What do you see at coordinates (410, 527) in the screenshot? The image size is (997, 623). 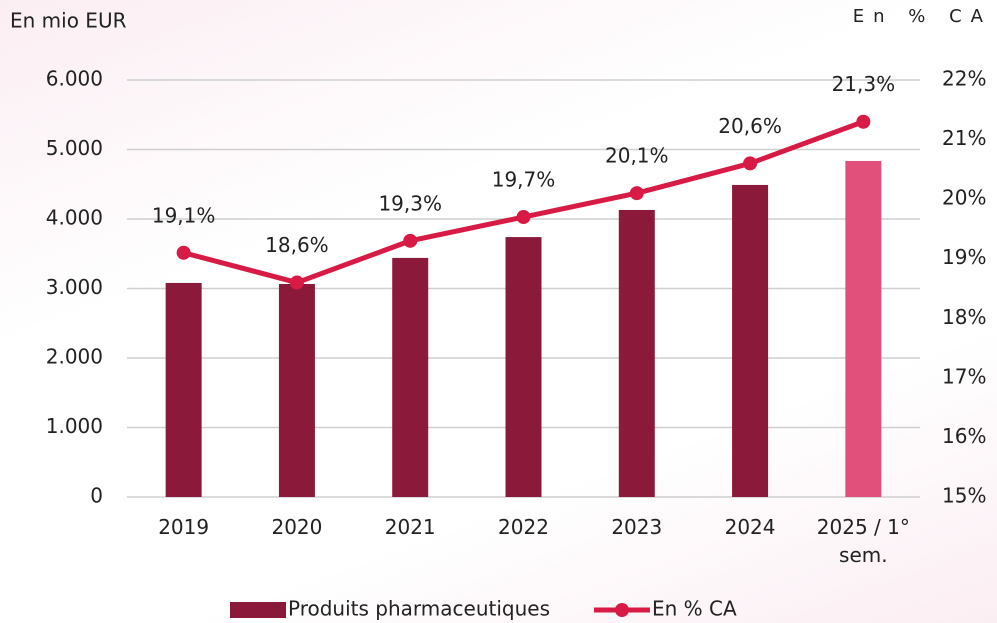 I see `x-tick-label: 2021` at bounding box center [410, 527].